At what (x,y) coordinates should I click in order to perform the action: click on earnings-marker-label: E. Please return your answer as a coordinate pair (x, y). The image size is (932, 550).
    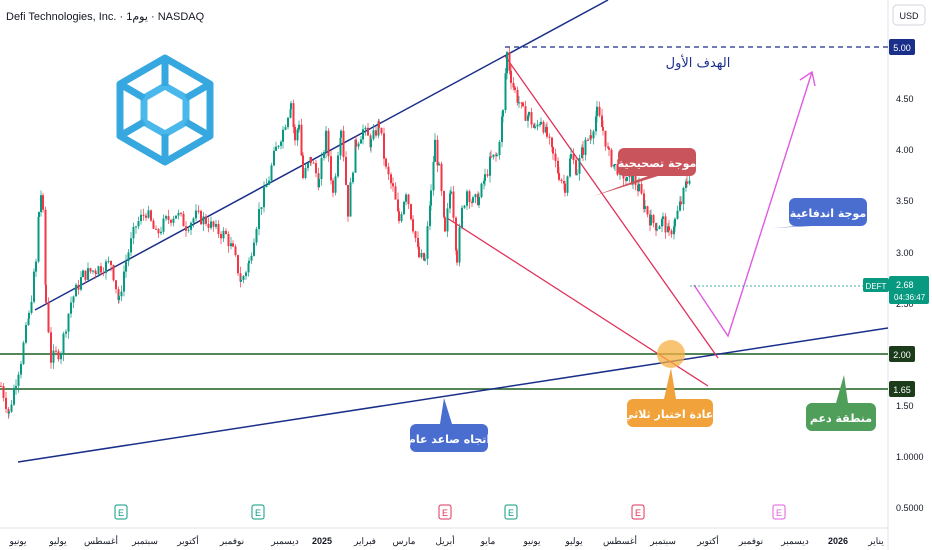
    Looking at the image, I should click on (511, 513).